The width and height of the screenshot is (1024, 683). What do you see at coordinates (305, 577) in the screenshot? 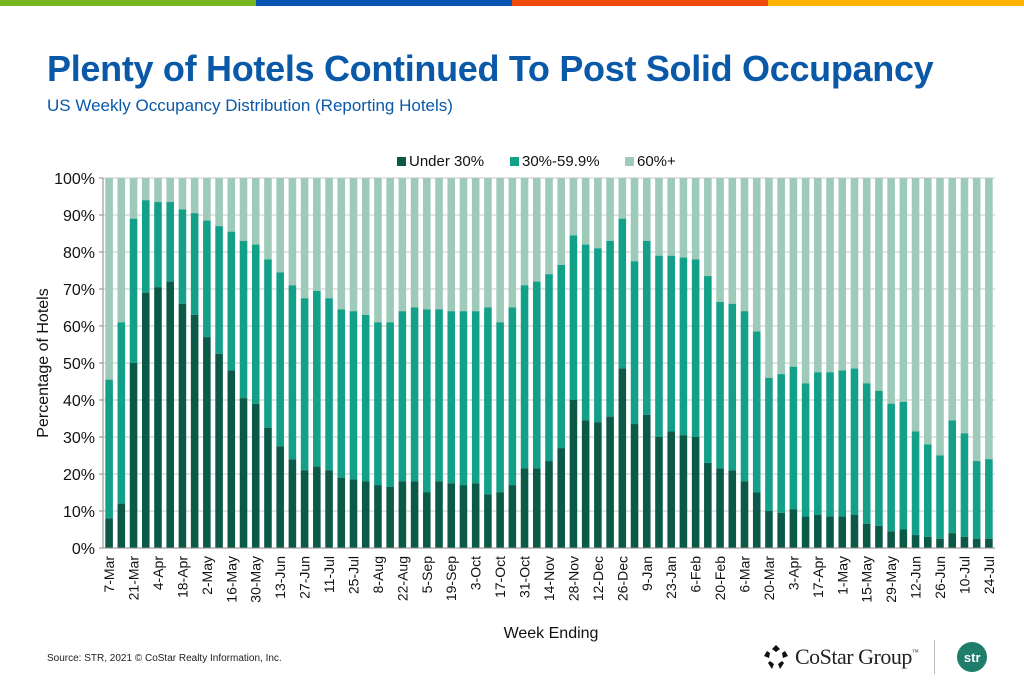
I see `x-tick-label: 27-Jun` at bounding box center [305, 577].